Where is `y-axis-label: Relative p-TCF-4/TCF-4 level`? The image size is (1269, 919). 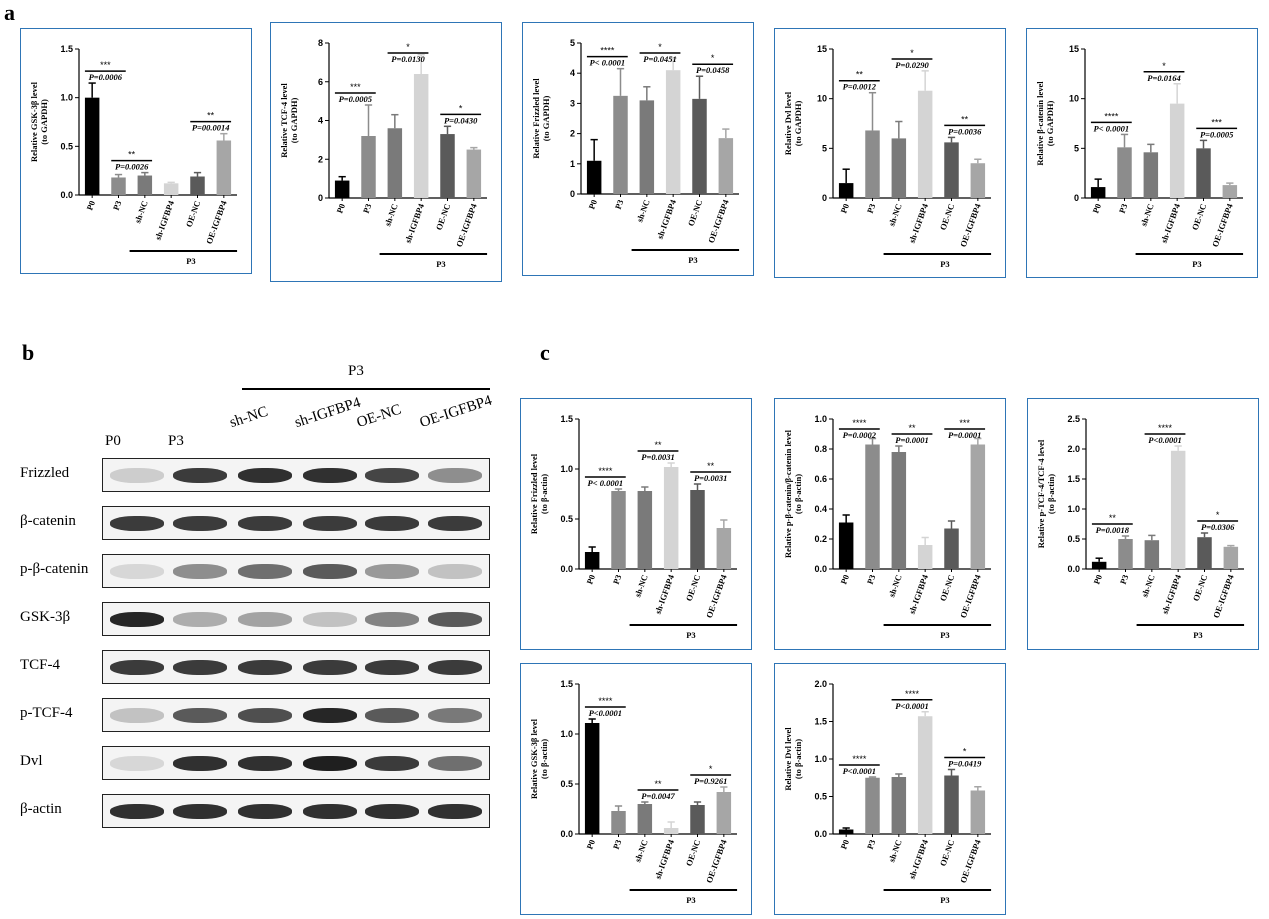
y-axis-label: Relative p-TCF-4/TCF-4 level is located at coordinates (1041, 493).